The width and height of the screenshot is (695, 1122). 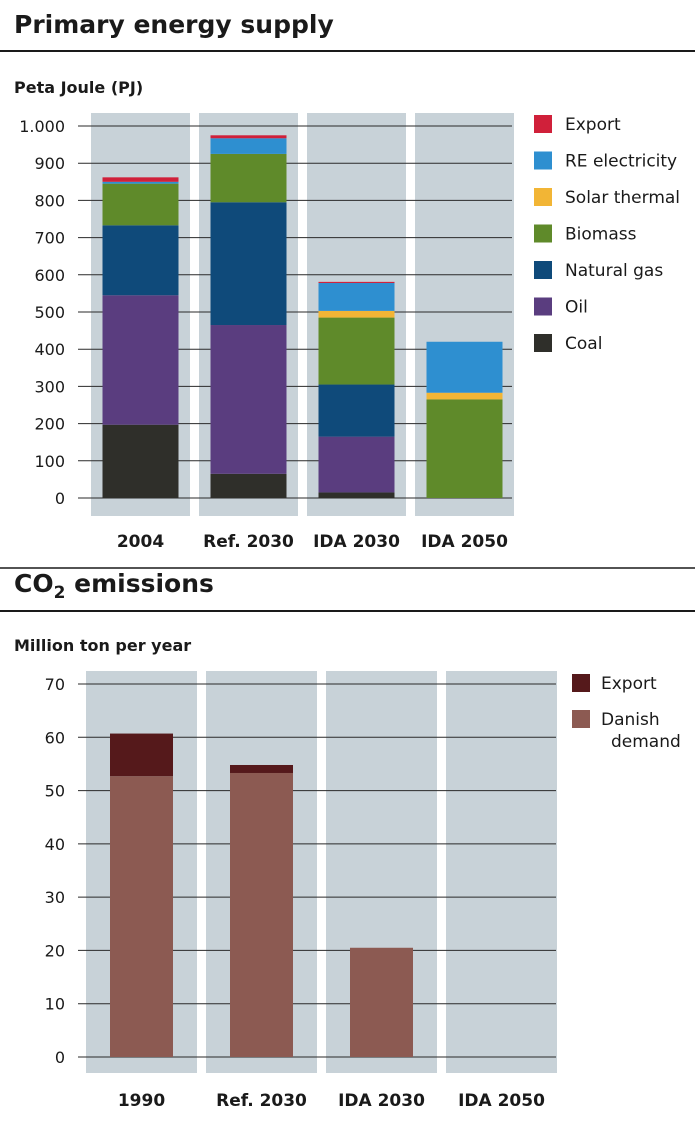 I want to click on bar-natural-gas-ref-2030, so click(x=248, y=264).